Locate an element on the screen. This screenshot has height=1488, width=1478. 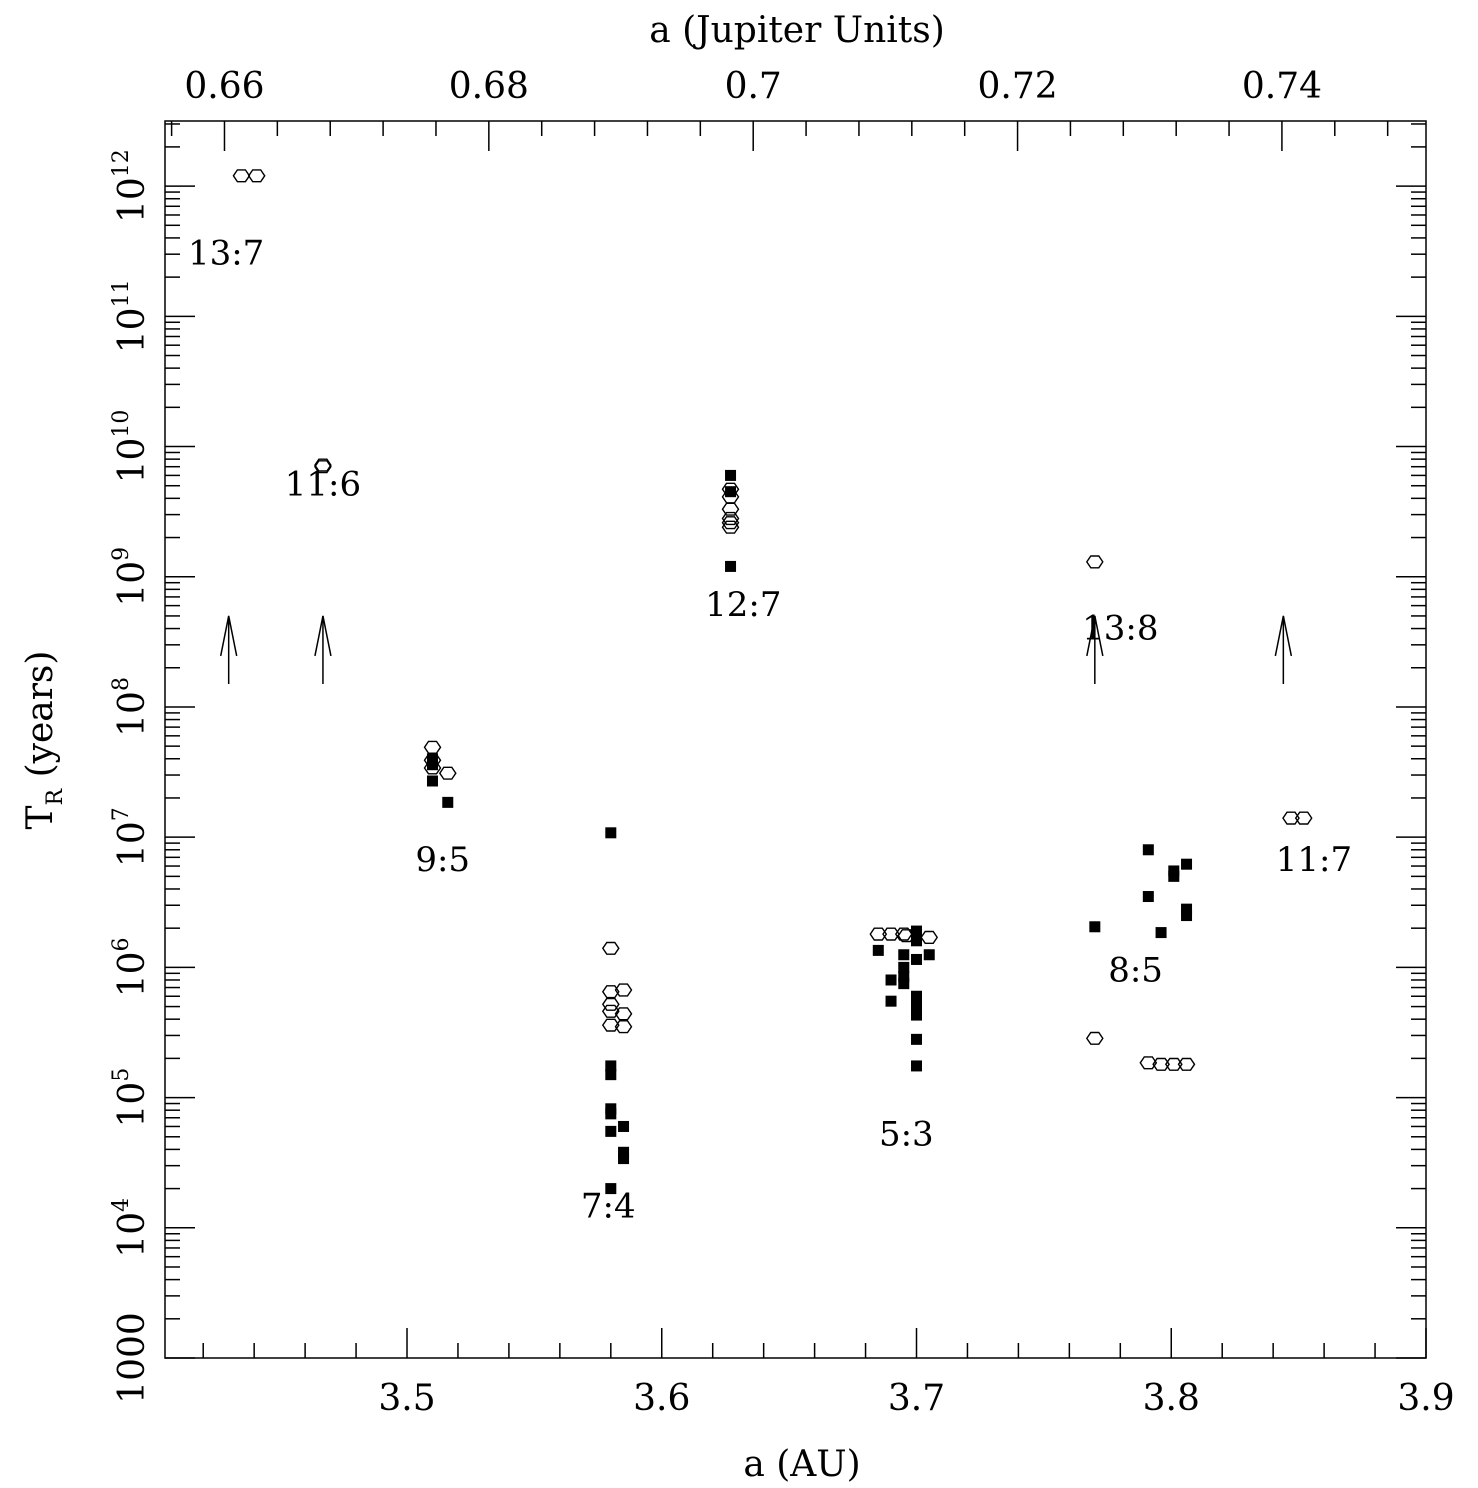
resonance-label: 11:6 is located at coordinates (323, 485).